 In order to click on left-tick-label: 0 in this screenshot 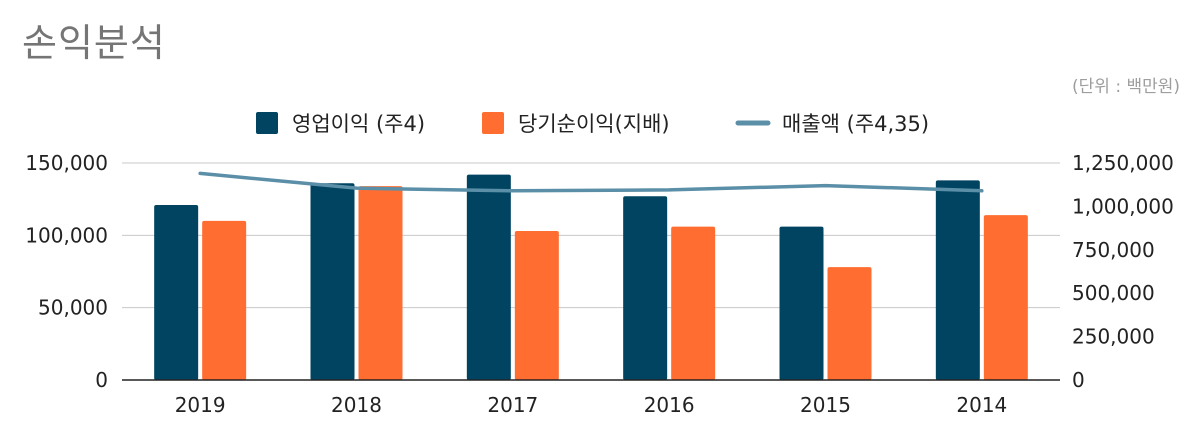, I will do `click(101, 380)`.